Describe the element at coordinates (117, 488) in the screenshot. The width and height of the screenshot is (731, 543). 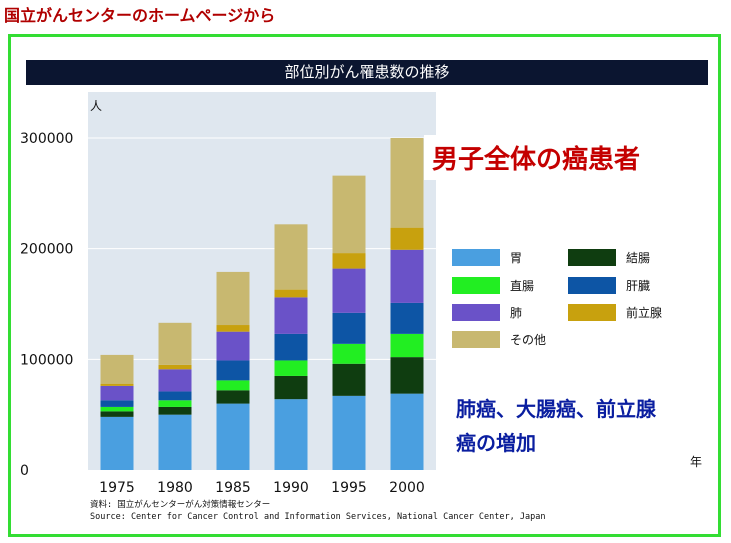
I see `x-tick-label: 1975` at that location.